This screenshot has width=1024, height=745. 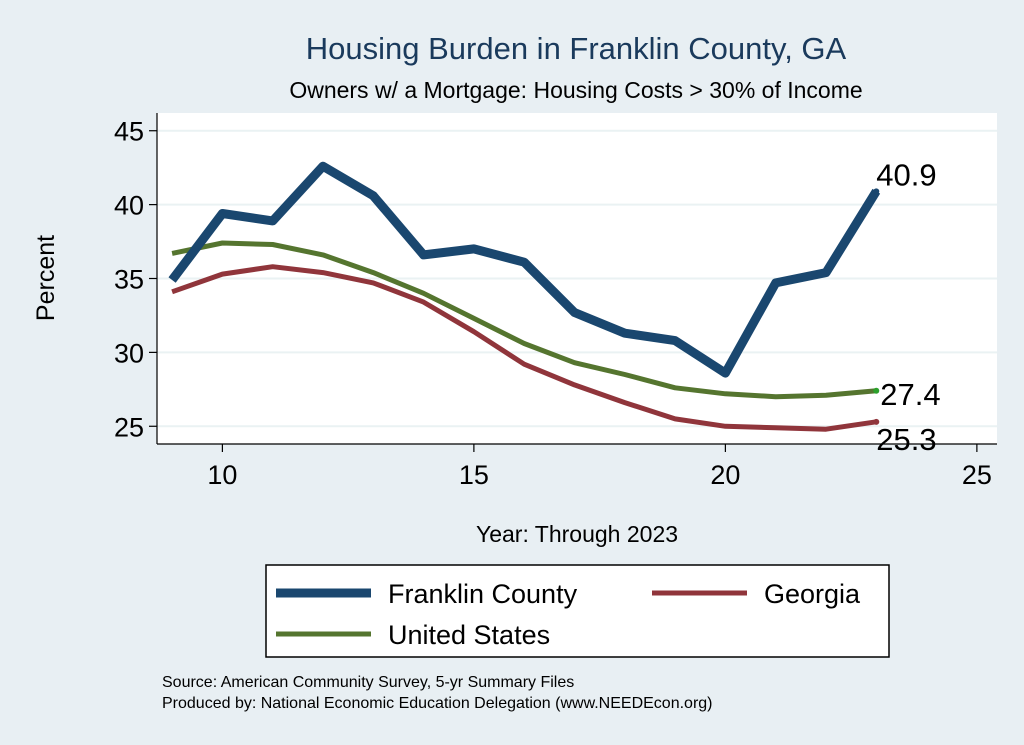 What do you see at coordinates (474, 475) in the screenshot?
I see `x-tick-label: 15` at bounding box center [474, 475].